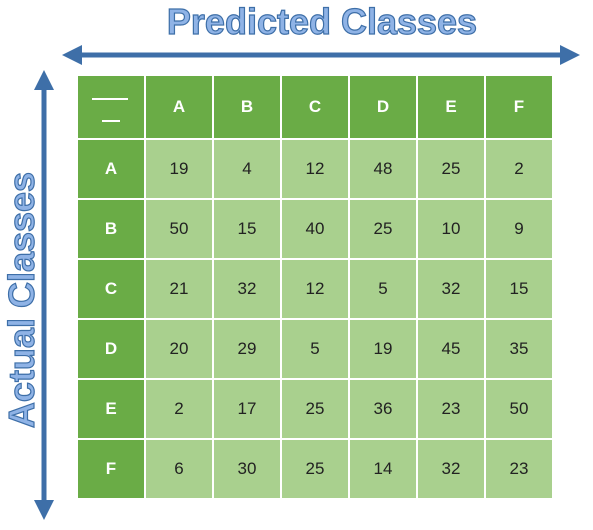  What do you see at coordinates (322, 21) in the screenshot?
I see `x-axis-label: Predicted Classes` at bounding box center [322, 21].